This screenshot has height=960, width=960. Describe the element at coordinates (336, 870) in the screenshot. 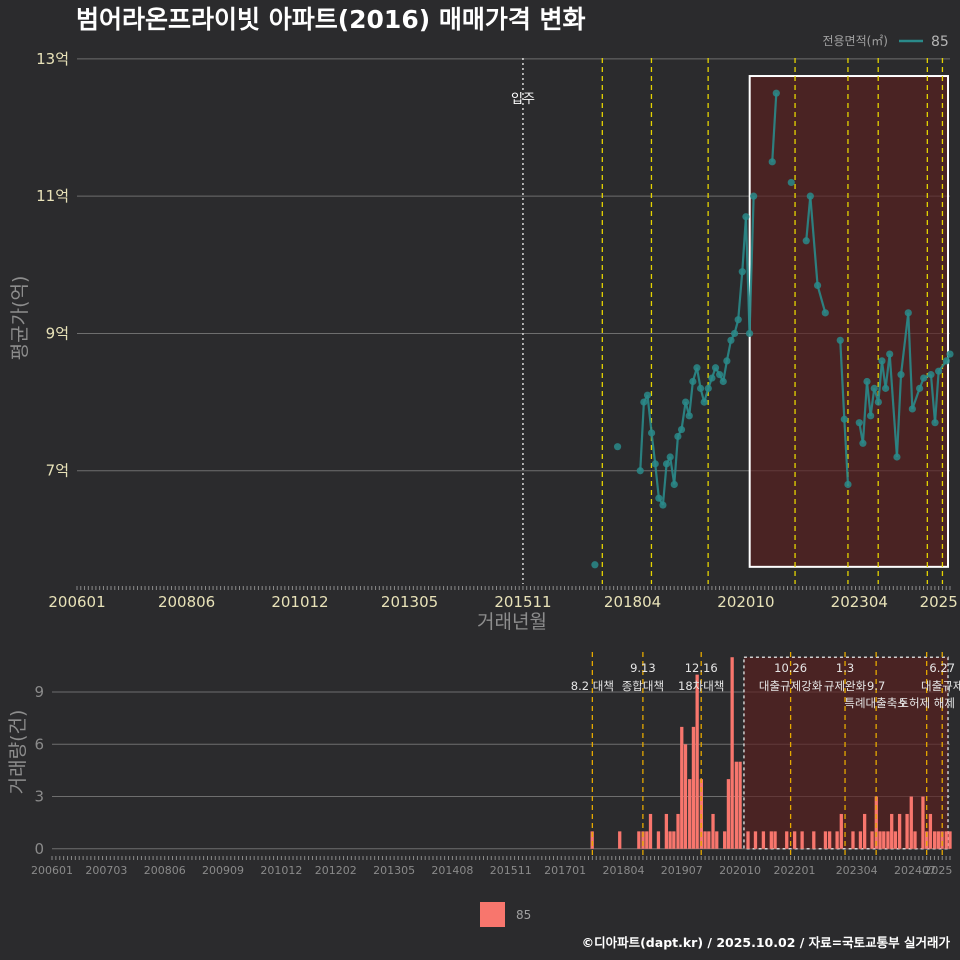

I see `volume-x-tick-label: 201202` at that location.